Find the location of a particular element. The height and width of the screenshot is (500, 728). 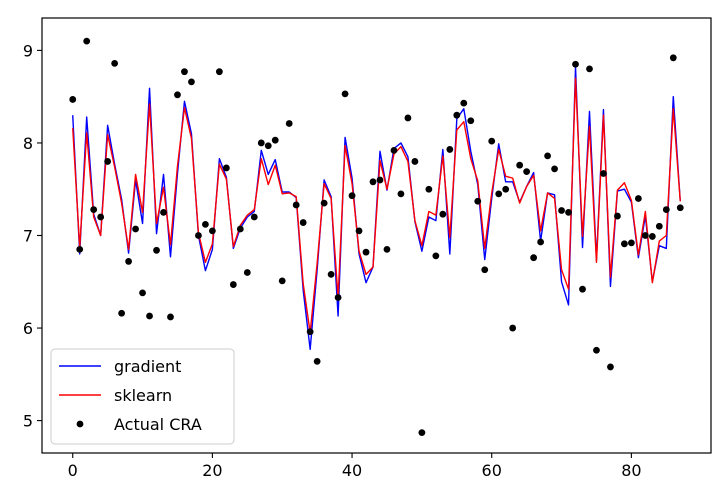

x-tick-label: 20 is located at coordinates (212, 470).